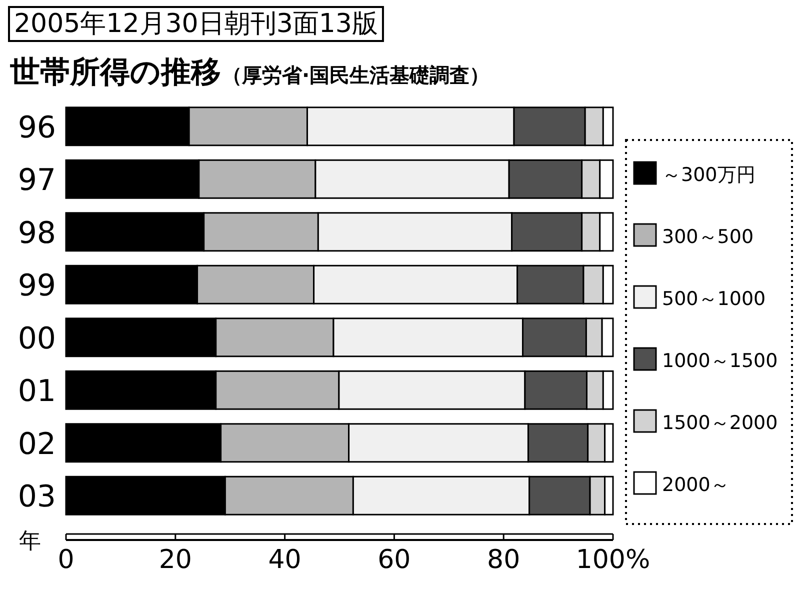 This screenshot has width=800, height=600. I want to click on x-tick-label: 0, so click(66, 560).